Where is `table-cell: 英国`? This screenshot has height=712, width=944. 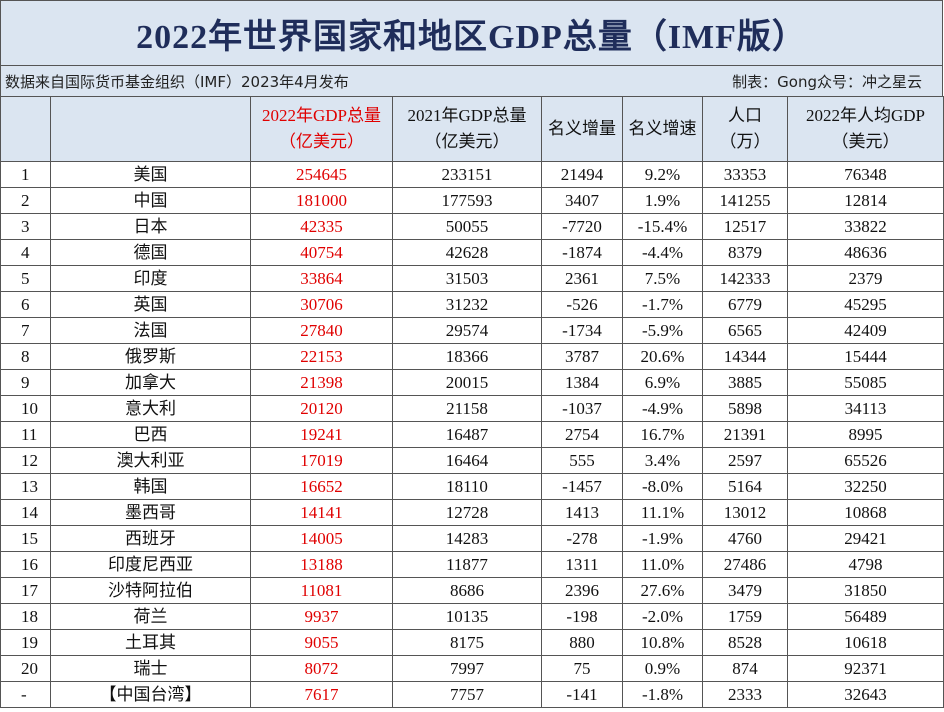 table-cell: 英国 is located at coordinates (150, 304).